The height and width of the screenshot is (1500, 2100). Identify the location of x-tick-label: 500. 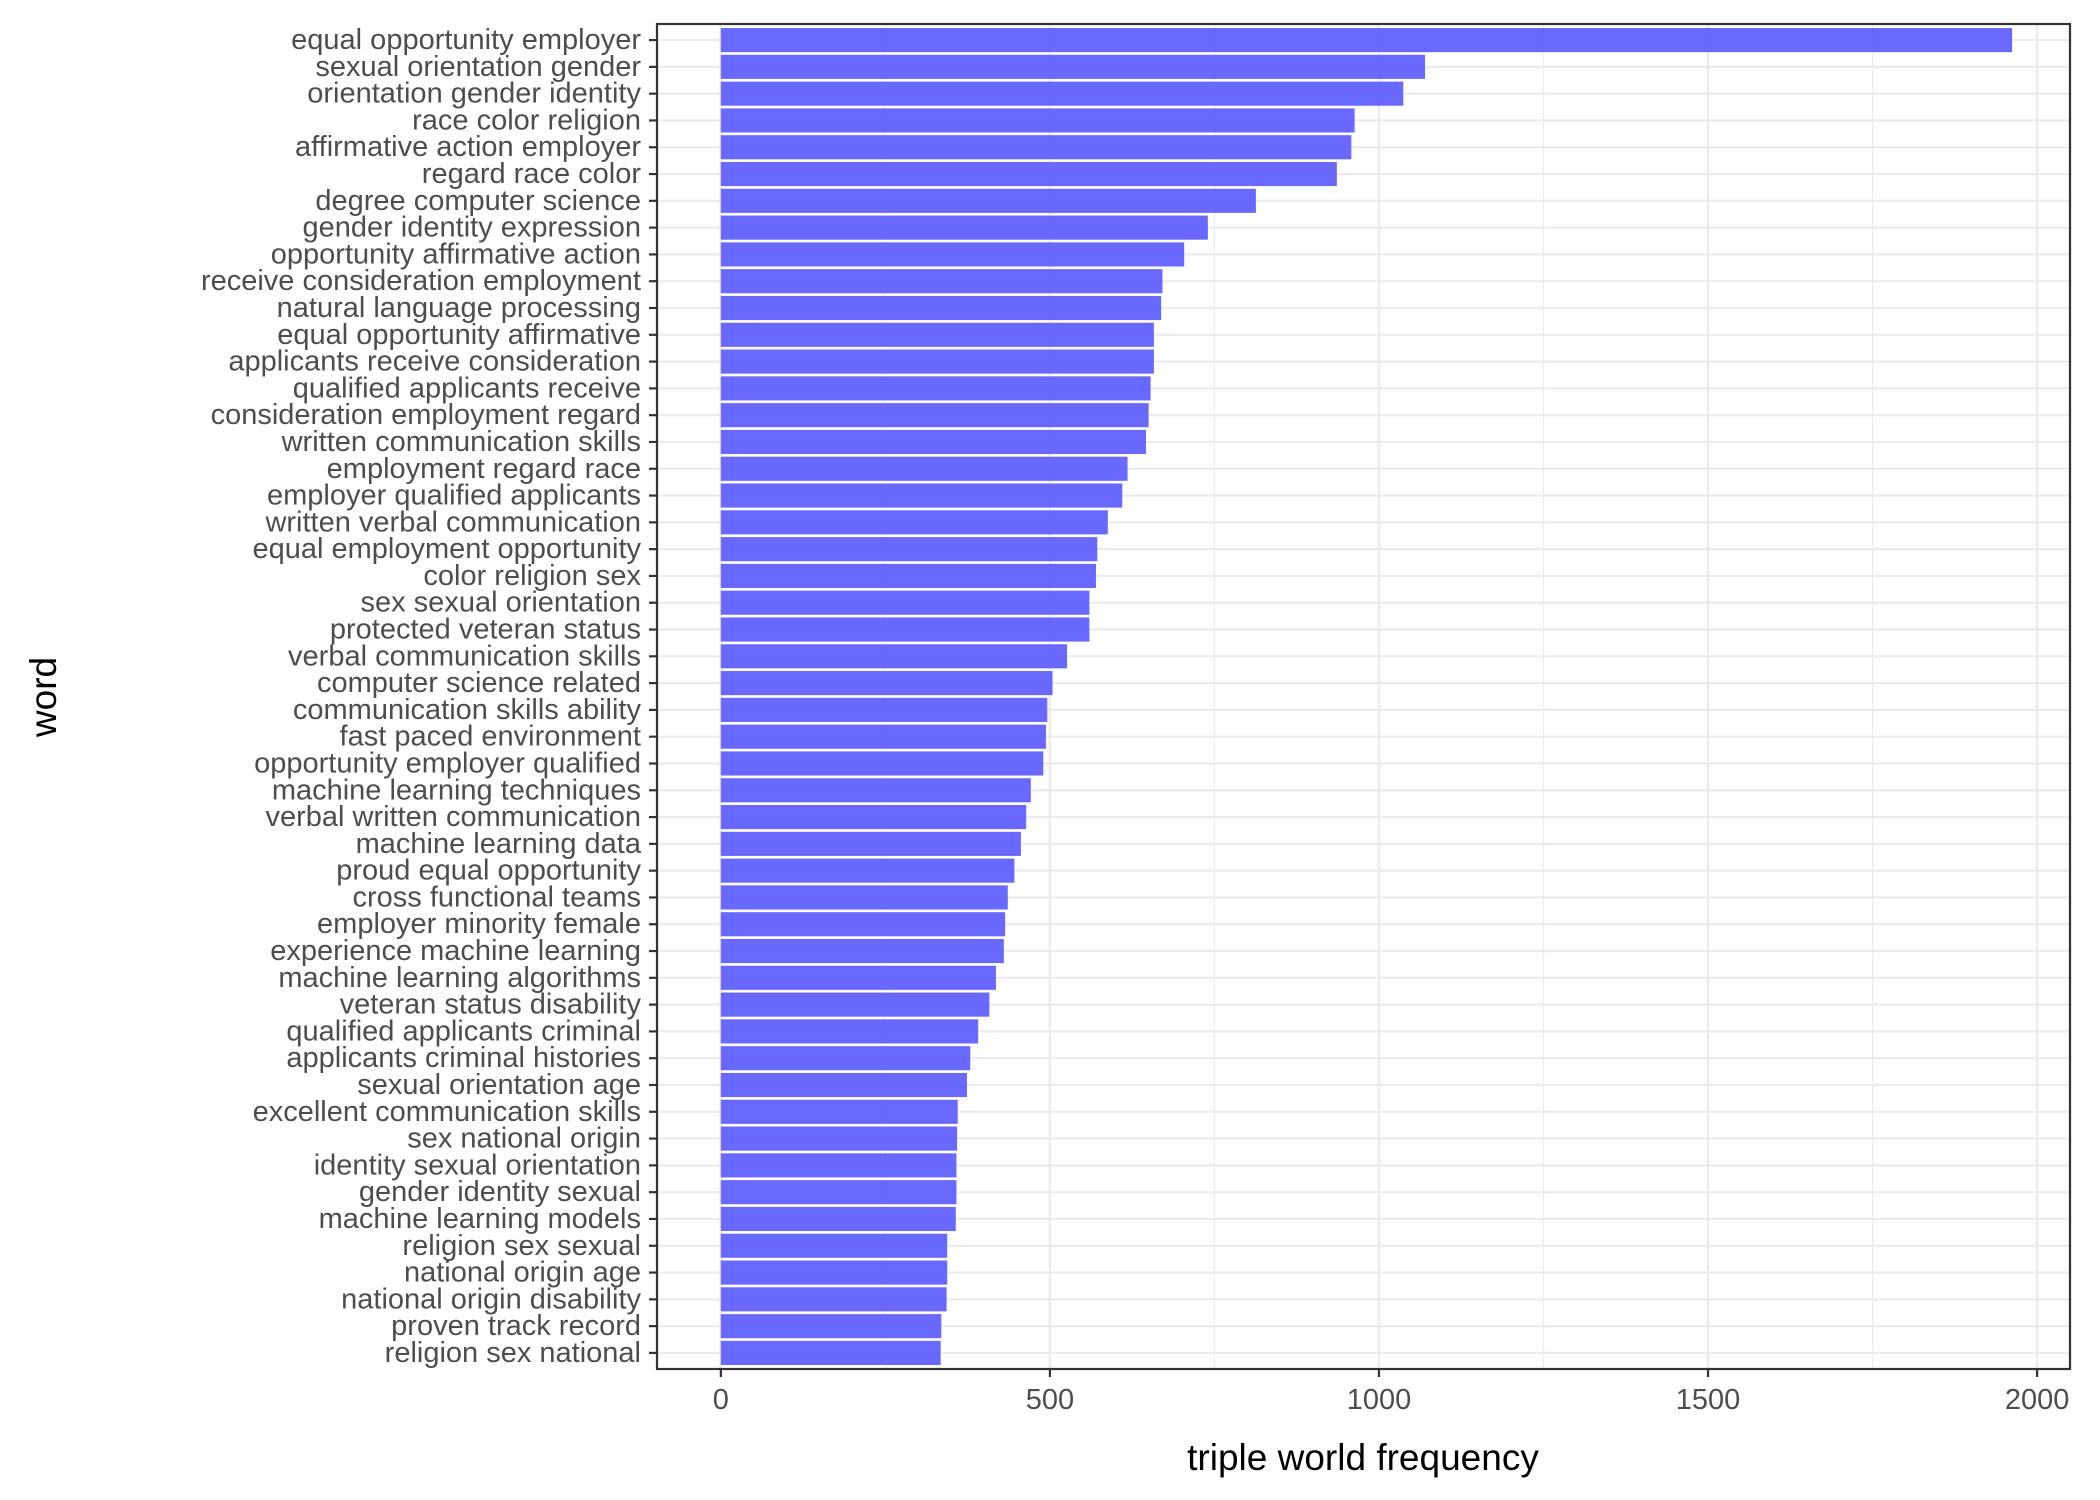
(1050, 1400).